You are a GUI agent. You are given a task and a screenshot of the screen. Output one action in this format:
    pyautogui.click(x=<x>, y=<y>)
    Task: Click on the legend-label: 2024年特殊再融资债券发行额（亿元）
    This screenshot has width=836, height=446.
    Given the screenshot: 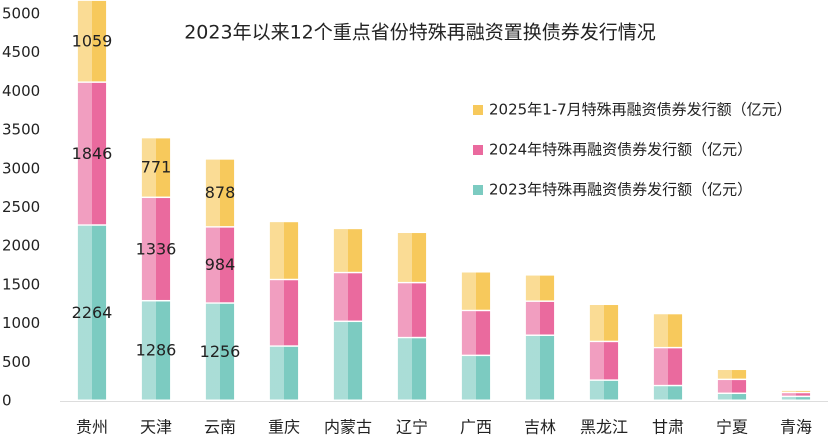 What is the action you would take?
    pyautogui.click(x=620, y=150)
    